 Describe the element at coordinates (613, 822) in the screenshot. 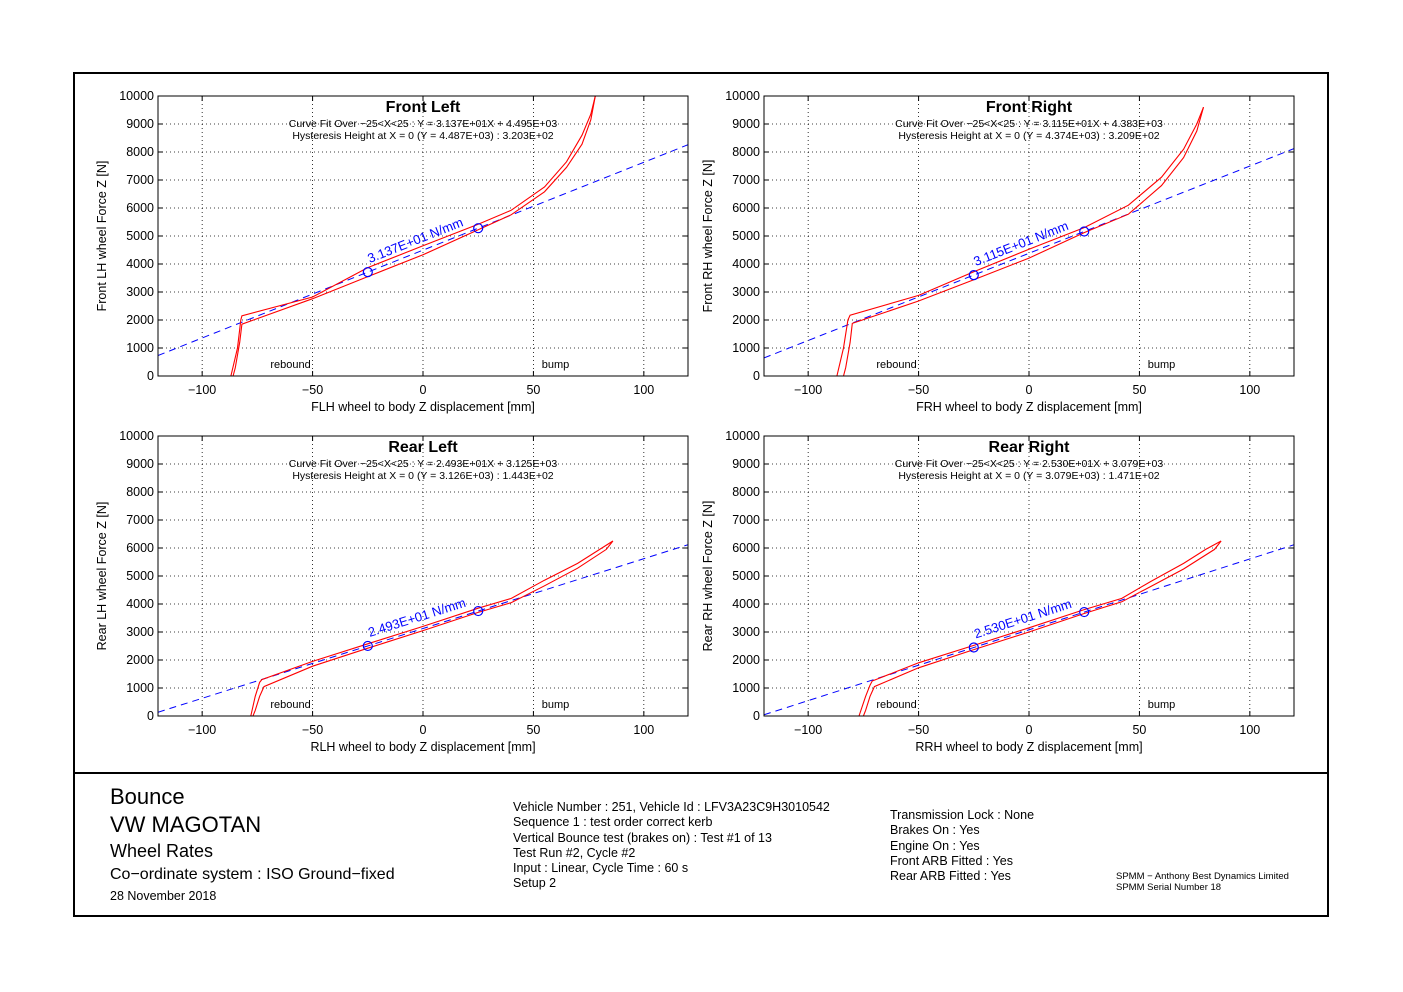

I see `test-info-line: Sequence 1 : test order correct kerb` at that location.